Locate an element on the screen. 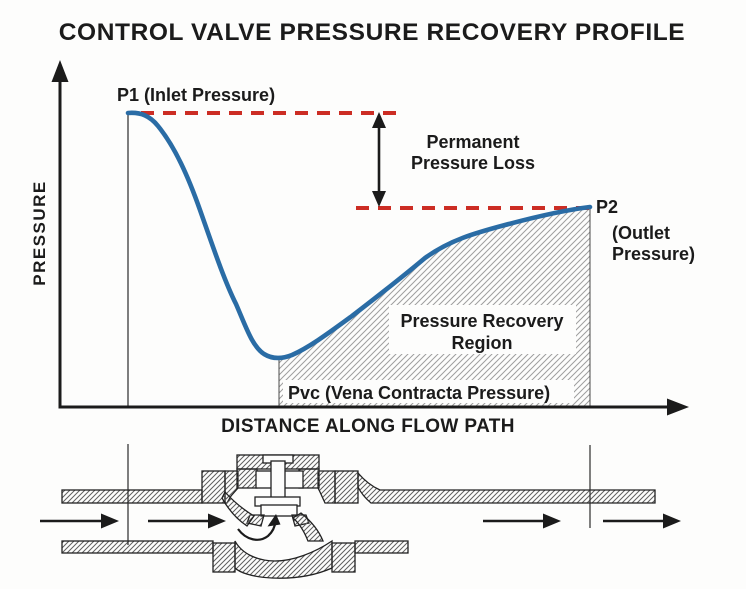 The image size is (746, 589). x-axis-arrow-head is located at coordinates (678, 407).